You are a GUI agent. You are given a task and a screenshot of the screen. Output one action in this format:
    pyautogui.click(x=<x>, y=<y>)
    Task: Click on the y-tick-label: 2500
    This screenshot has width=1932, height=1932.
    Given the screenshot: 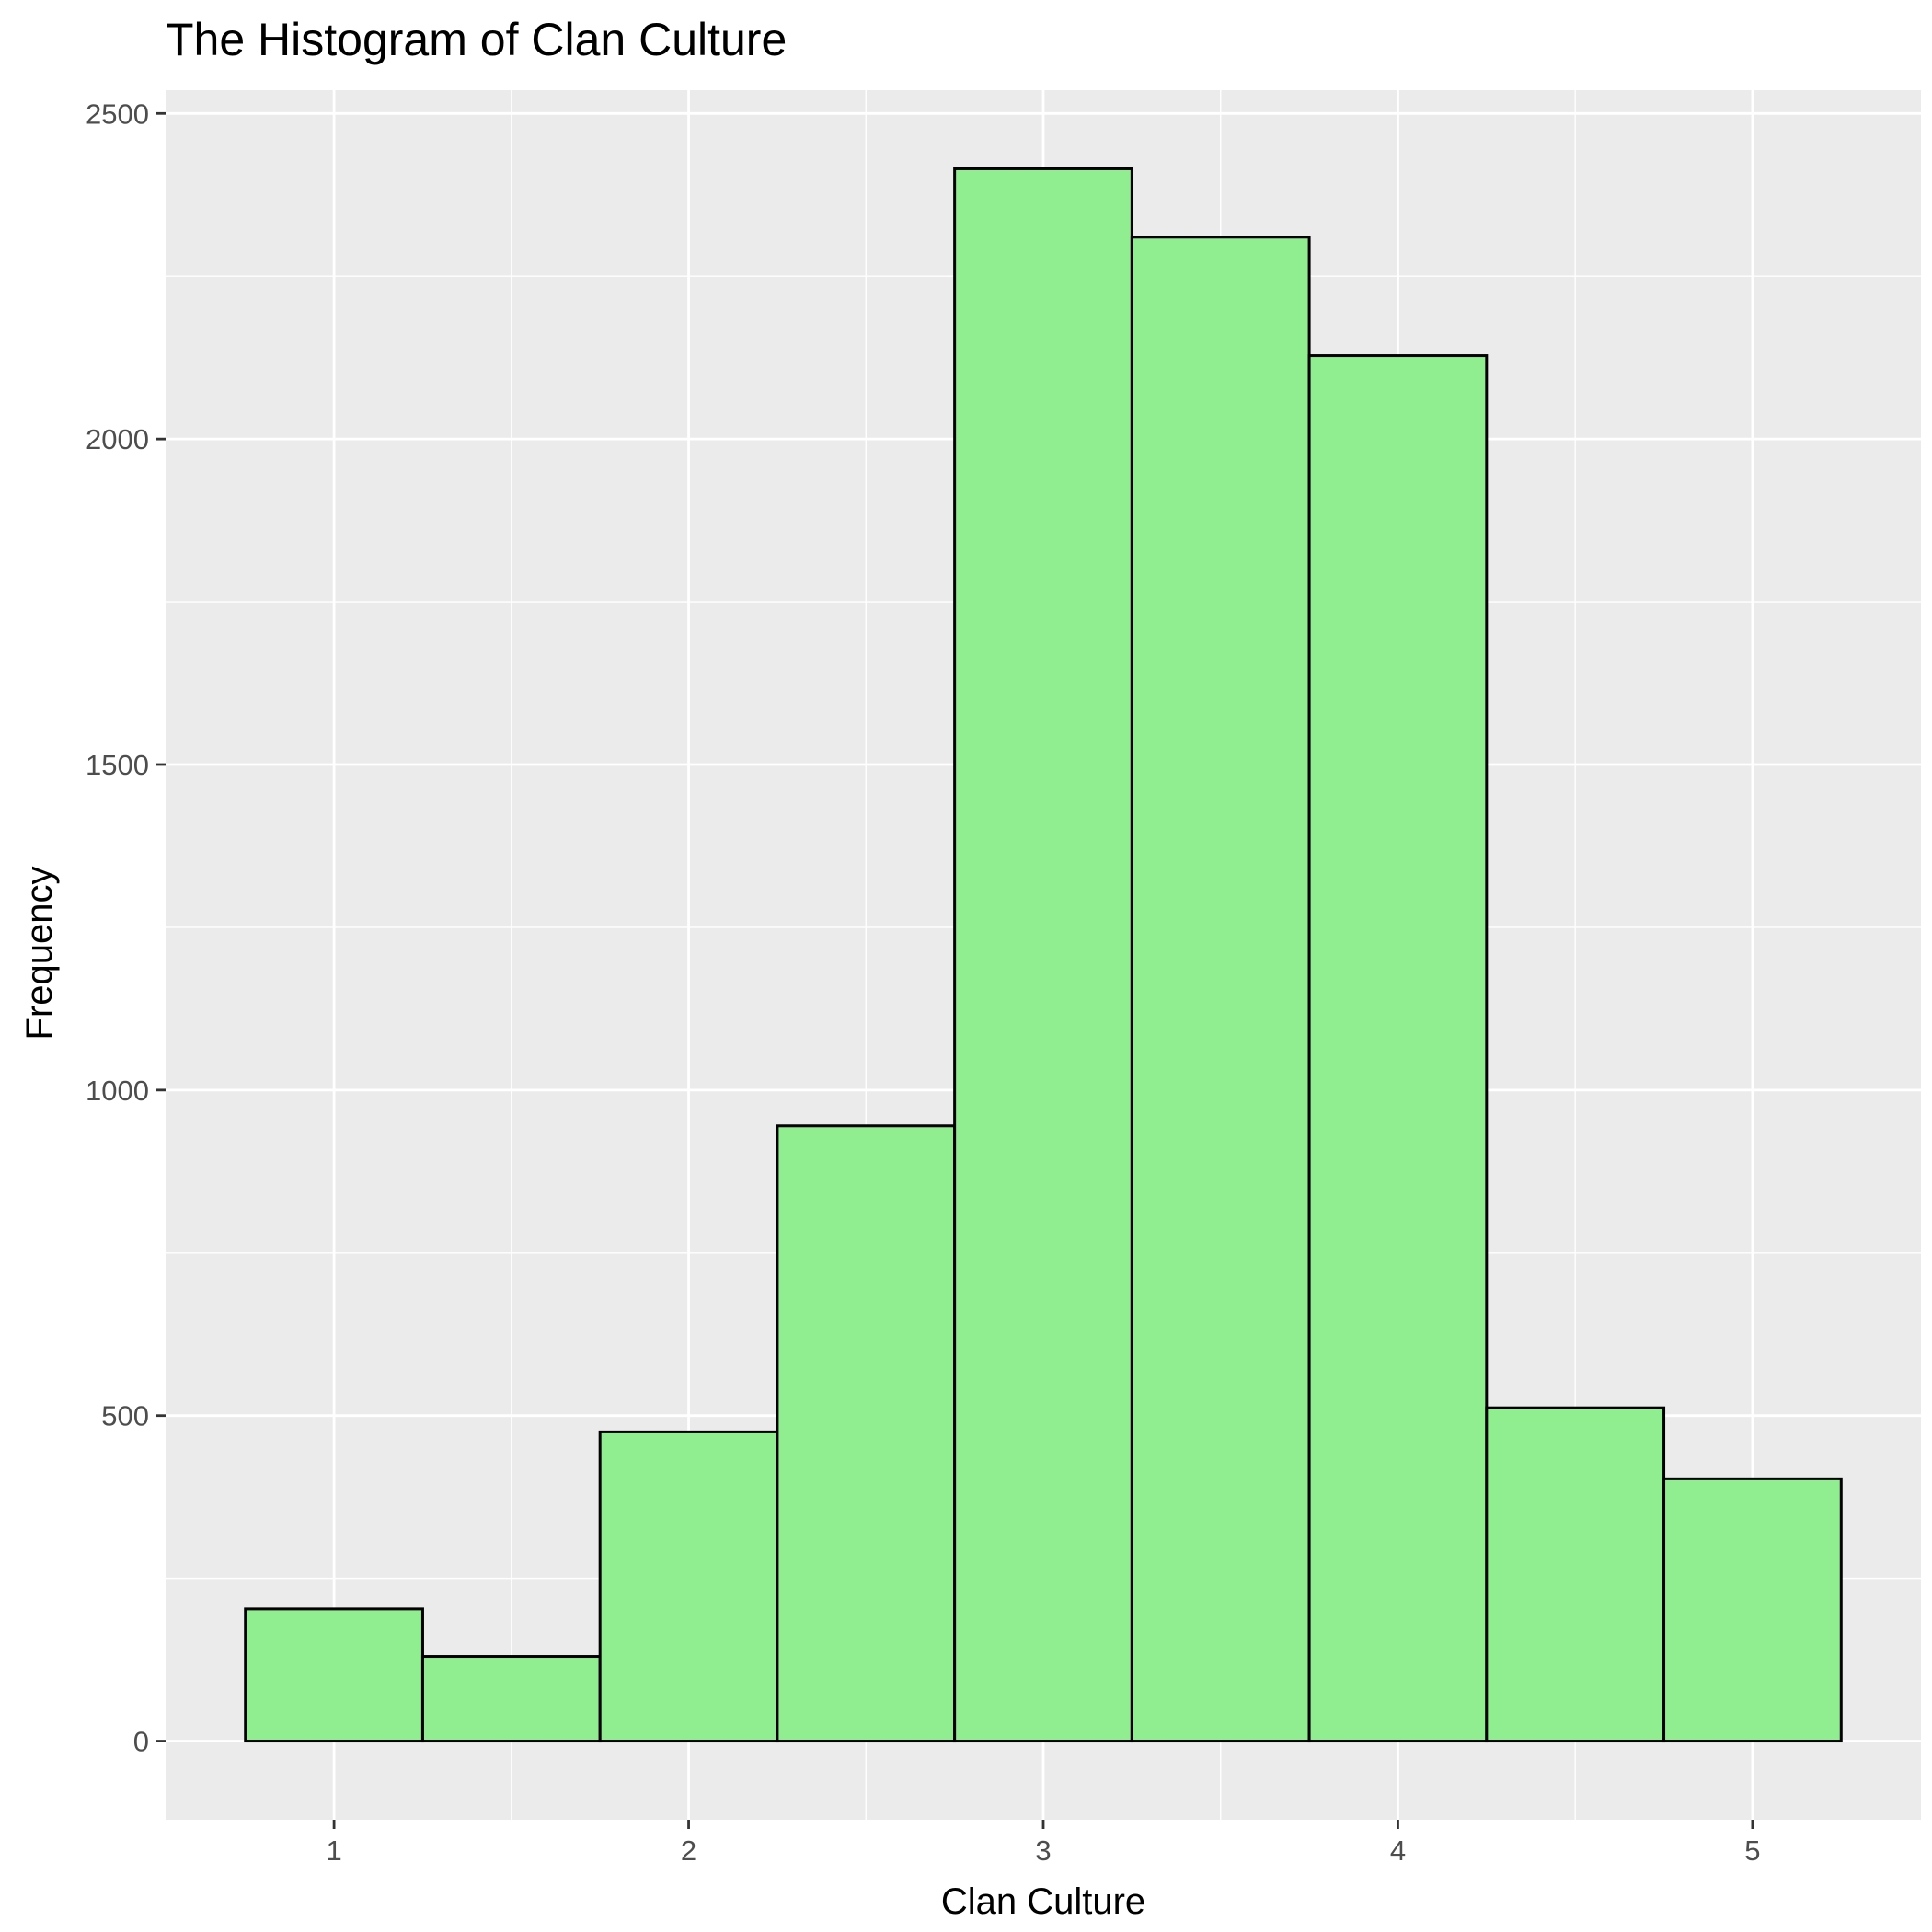 What is the action you would take?
    pyautogui.click(x=117, y=114)
    